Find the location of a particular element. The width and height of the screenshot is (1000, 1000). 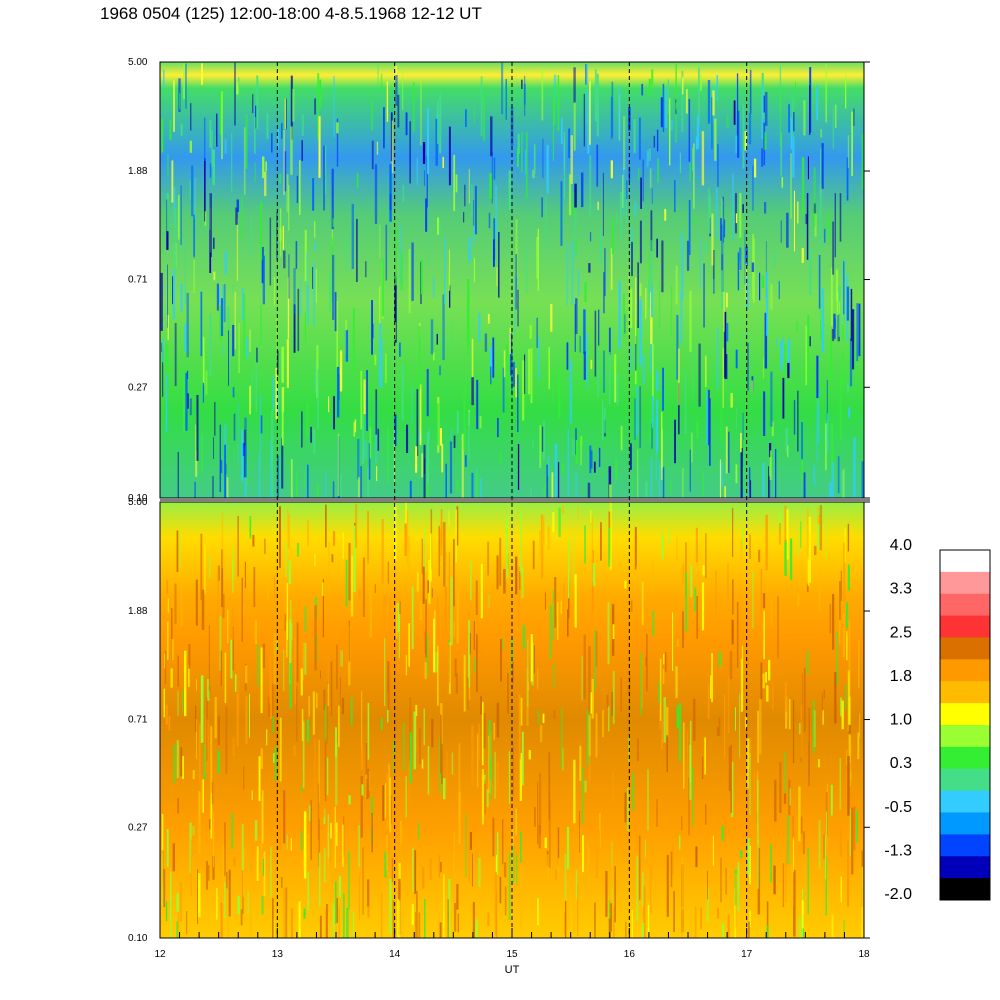

colorbar-label: 1.8 is located at coordinates (901, 676).